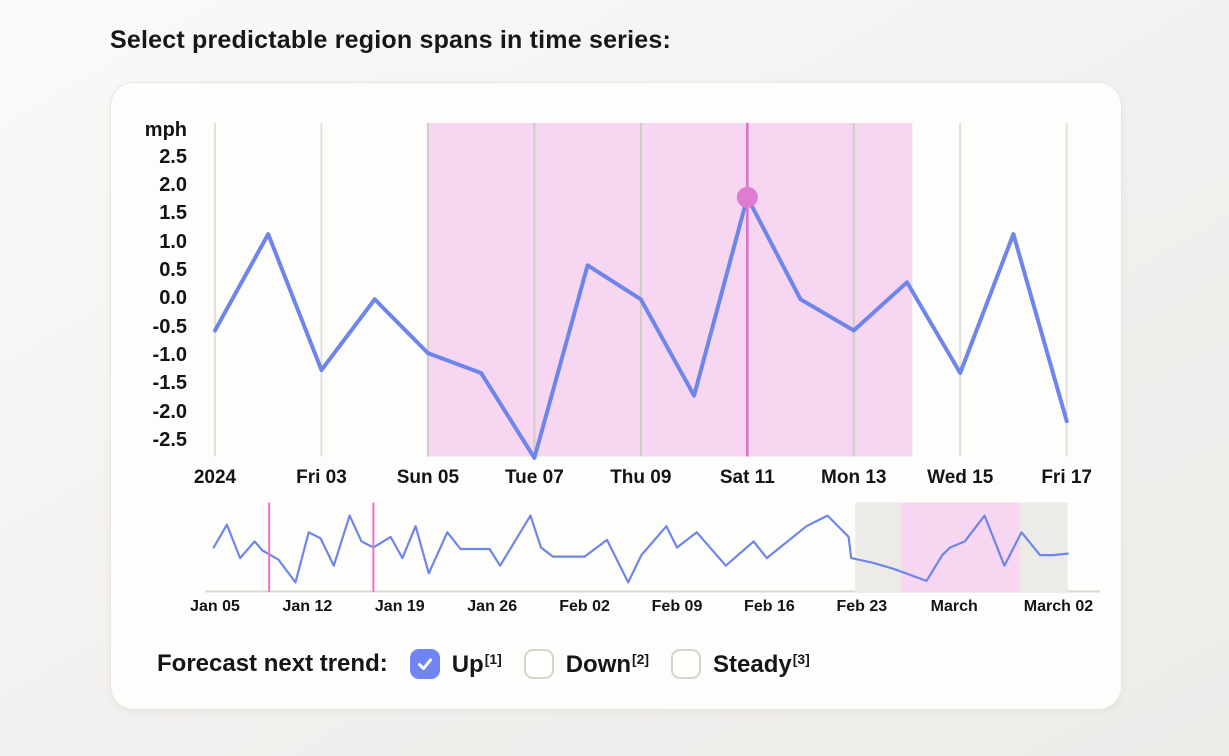 The width and height of the screenshot is (1229, 756). I want to click on checkbox-steady, so click(686, 664).